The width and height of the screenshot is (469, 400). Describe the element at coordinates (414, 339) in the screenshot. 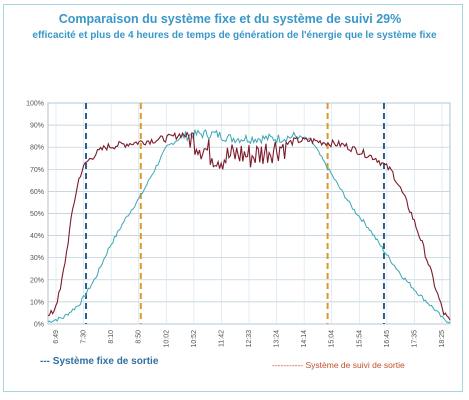

I see `x-tick-label: 17:35` at that location.